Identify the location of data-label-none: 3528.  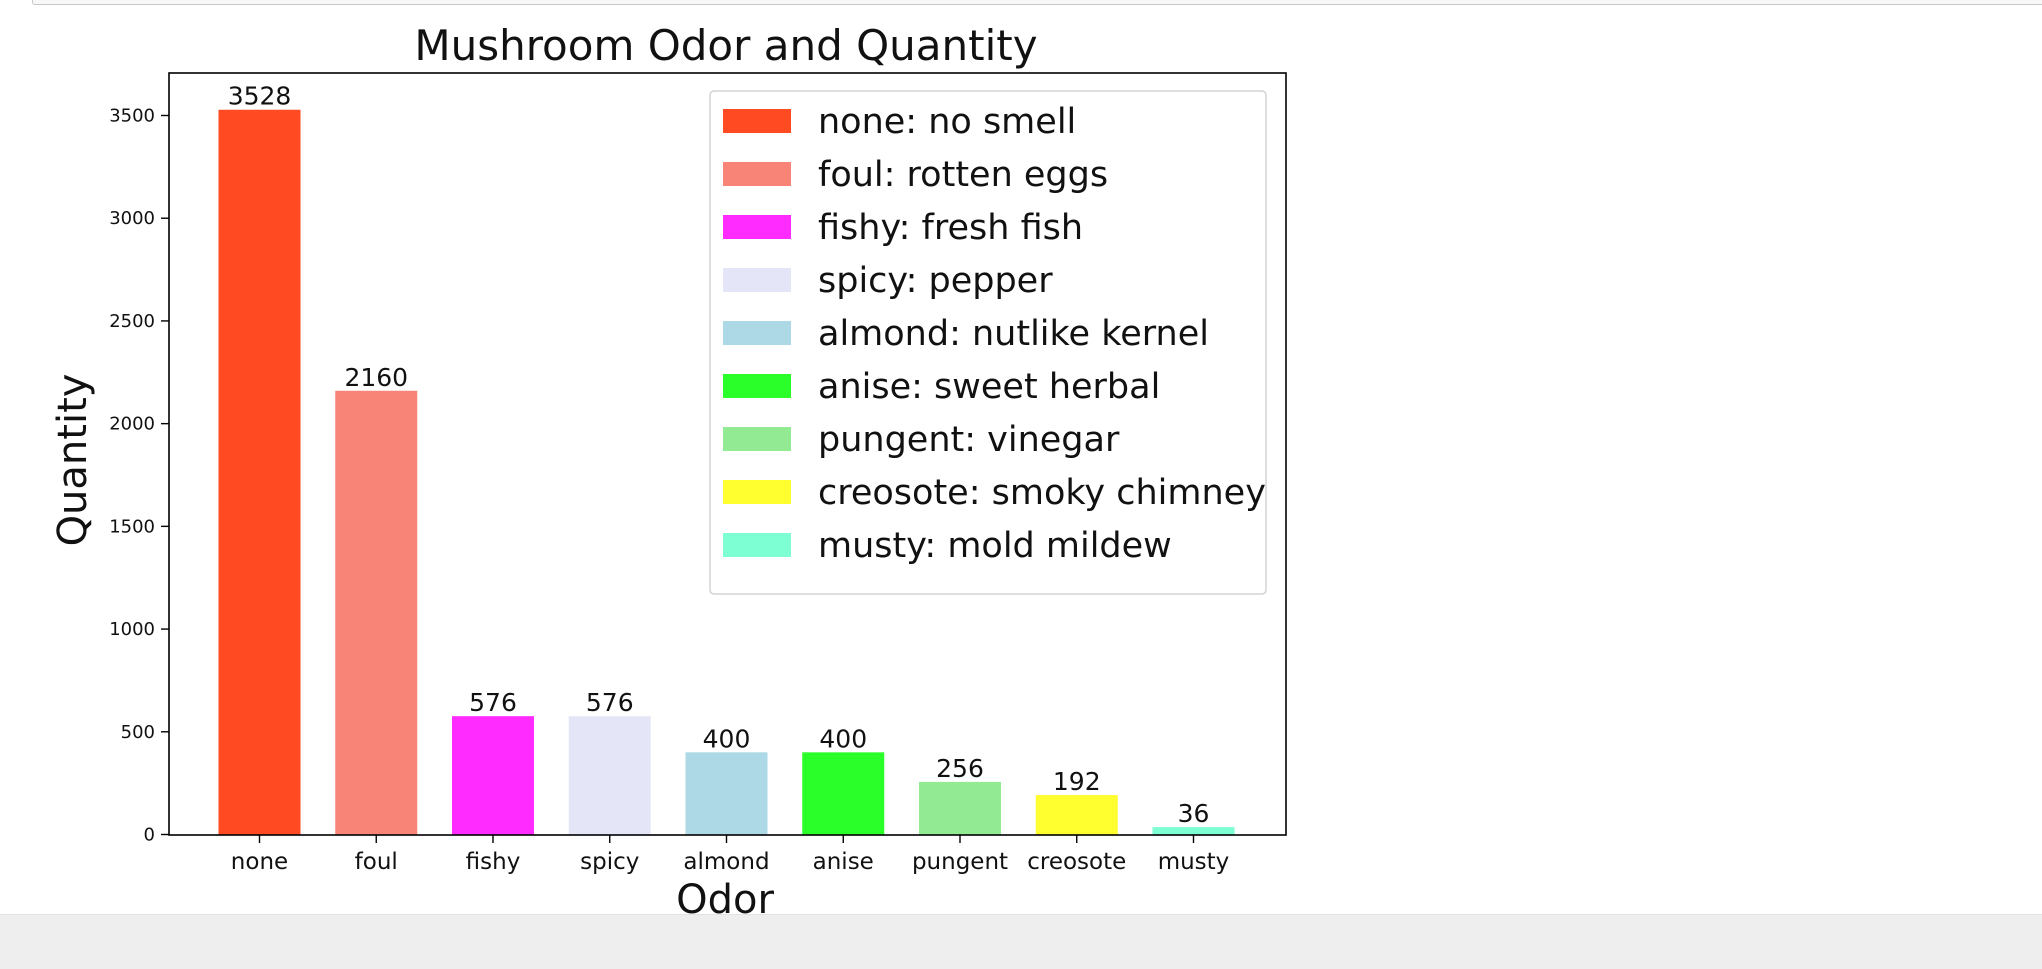
(260, 96).